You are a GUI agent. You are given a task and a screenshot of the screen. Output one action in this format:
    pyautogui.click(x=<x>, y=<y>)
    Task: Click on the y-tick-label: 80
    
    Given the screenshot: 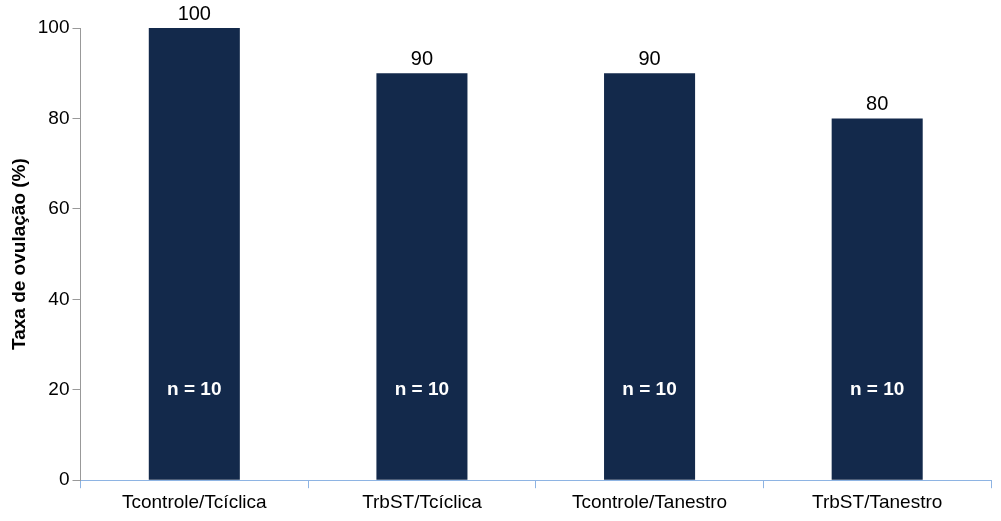 What is the action you would take?
    pyautogui.click(x=59, y=117)
    